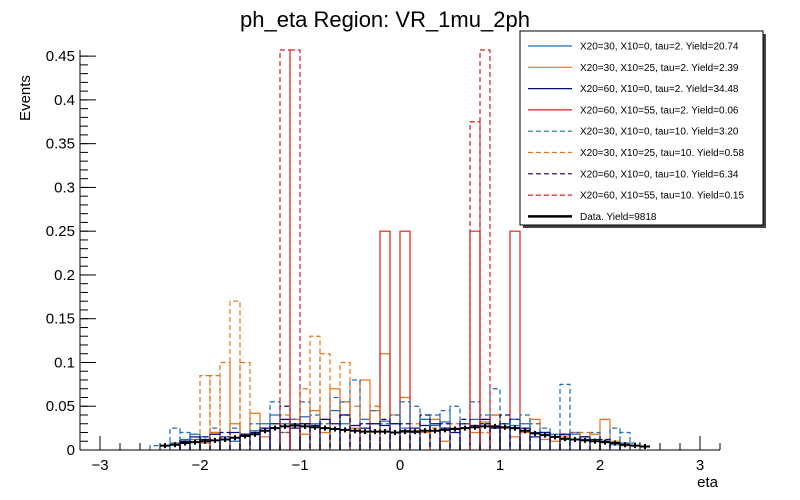 The width and height of the screenshot is (800, 500). I want to click on x-axis-label: eta, so click(708, 482).